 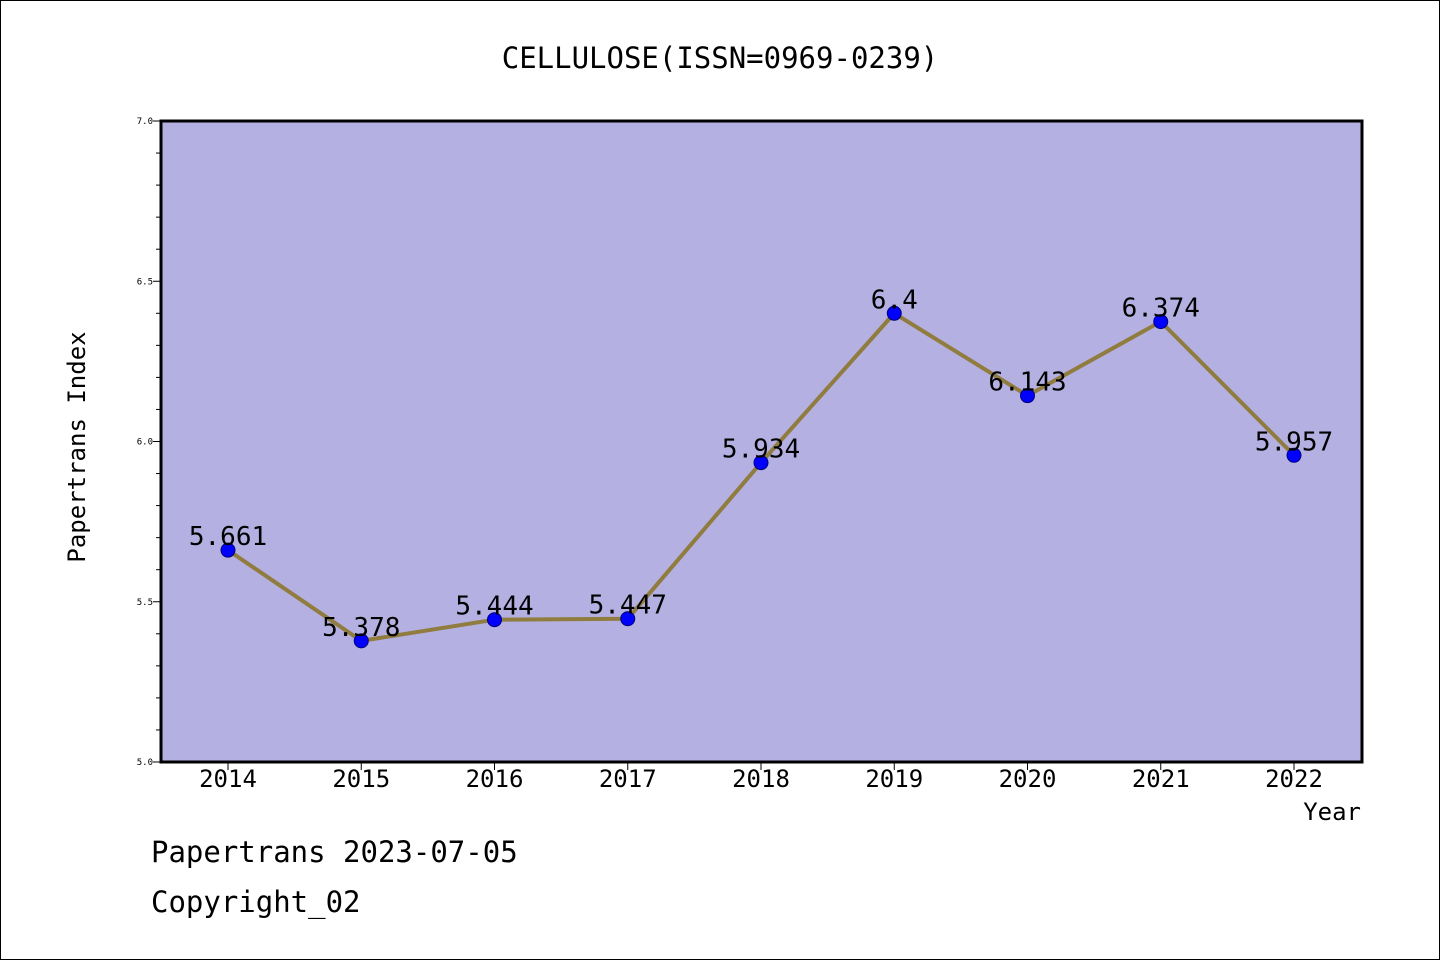 I want to click on data-label: 5.447, so click(x=628, y=606).